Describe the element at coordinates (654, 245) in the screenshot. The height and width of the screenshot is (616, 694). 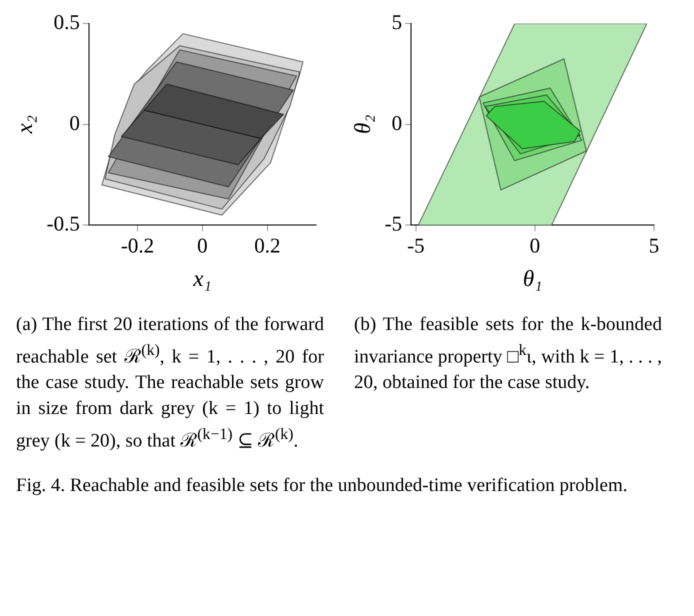
I see `x-tick-label: 5` at that location.